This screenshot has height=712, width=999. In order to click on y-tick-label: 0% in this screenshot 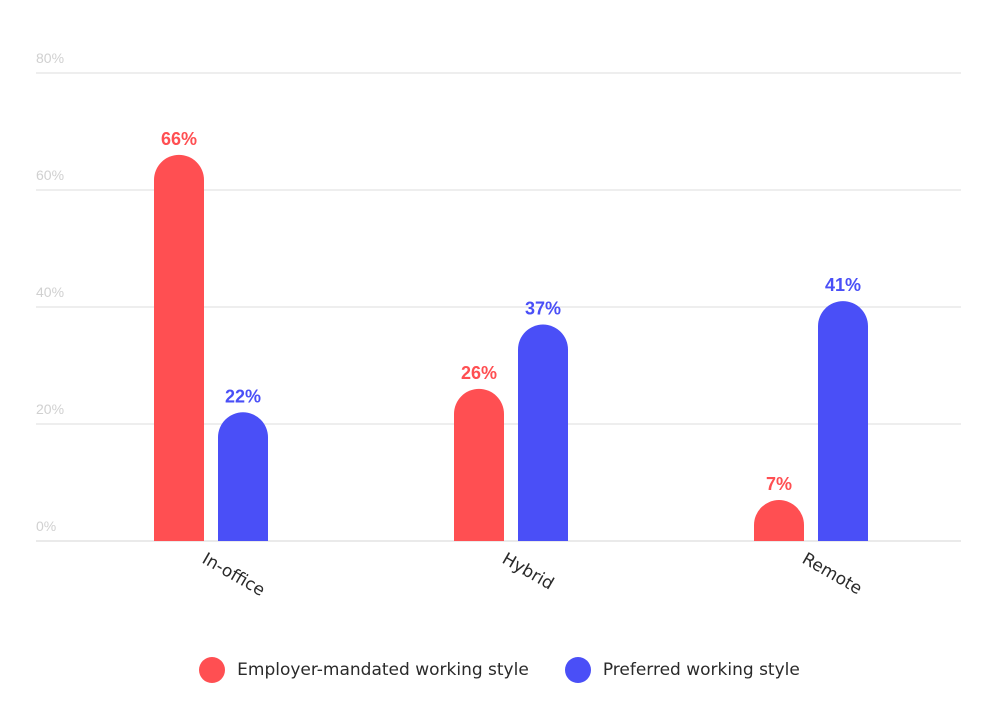, I will do `click(46, 526)`.